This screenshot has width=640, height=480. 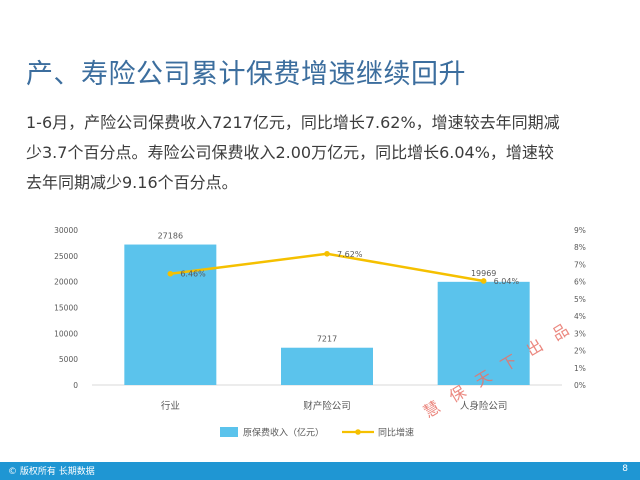 What do you see at coordinates (507, 281) in the screenshot?
I see `growth-value-label: 6.04%` at bounding box center [507, 281].